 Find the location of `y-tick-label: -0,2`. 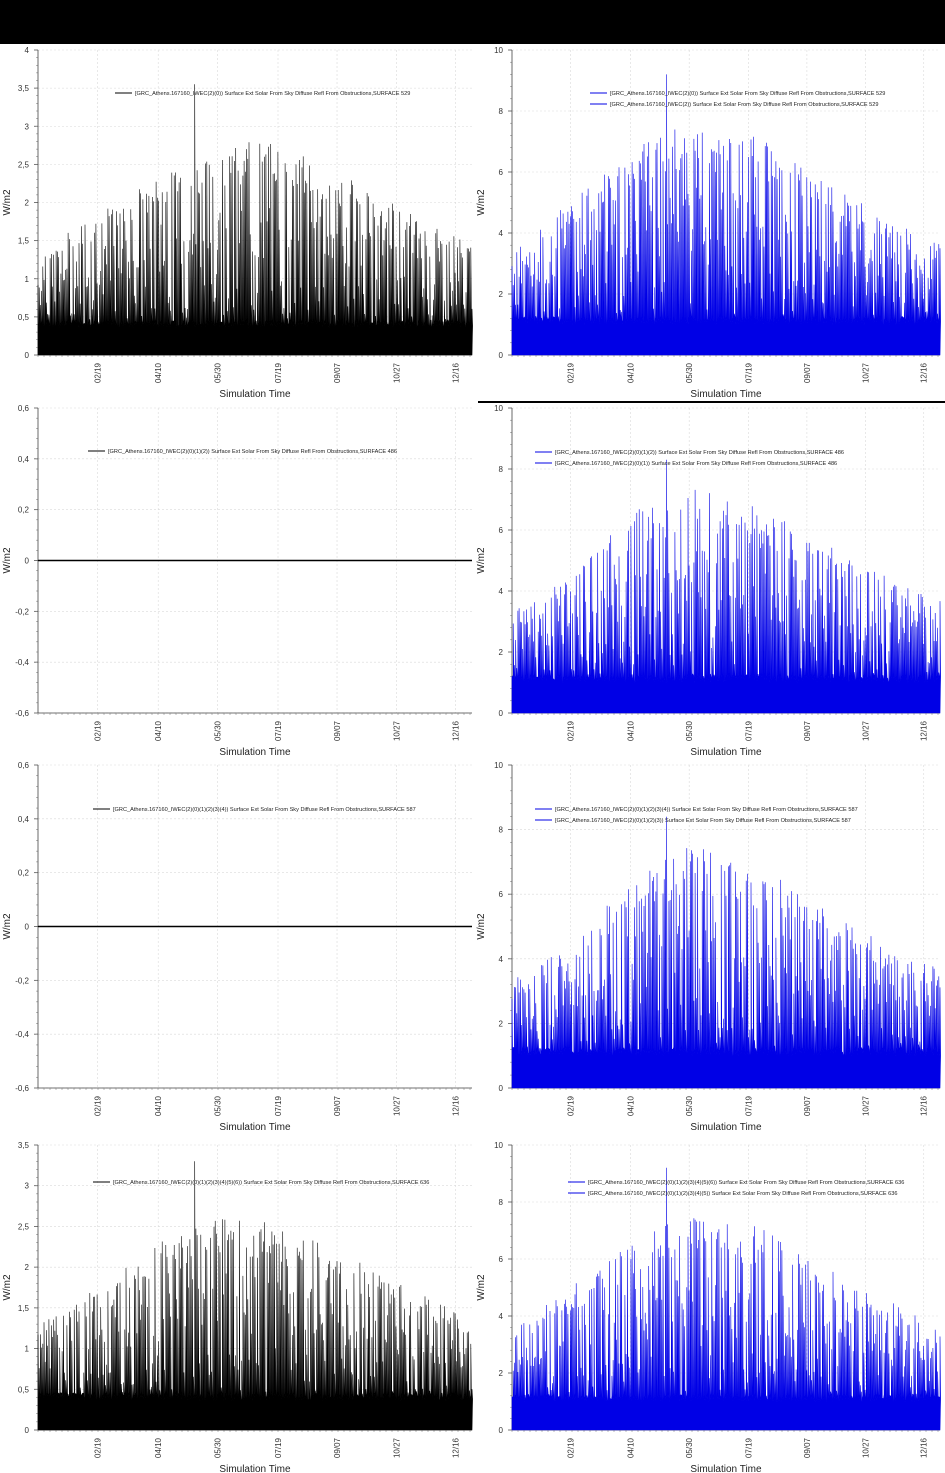

y-tick-label: -0,2 is located at coordinates (22, 611).